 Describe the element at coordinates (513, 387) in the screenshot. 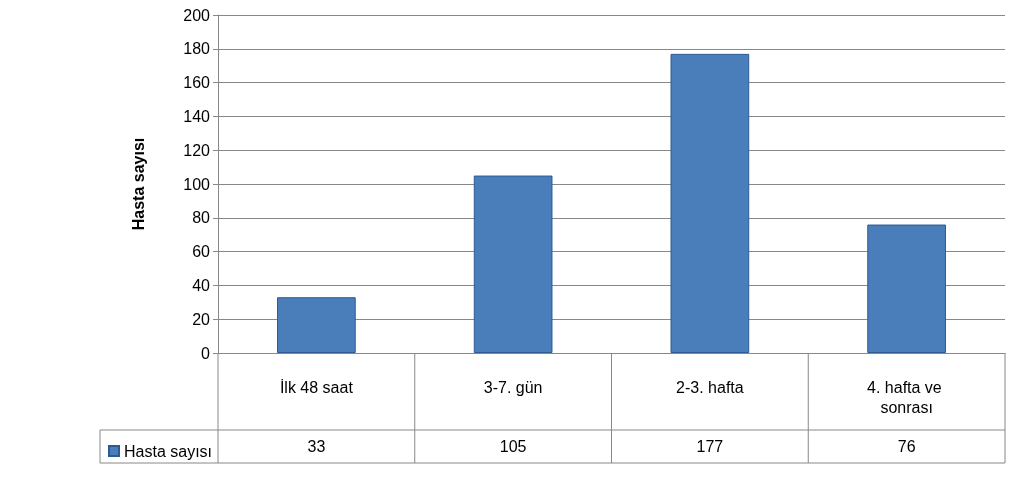

I see `x-tick-label: 3-7. gün` at that location.